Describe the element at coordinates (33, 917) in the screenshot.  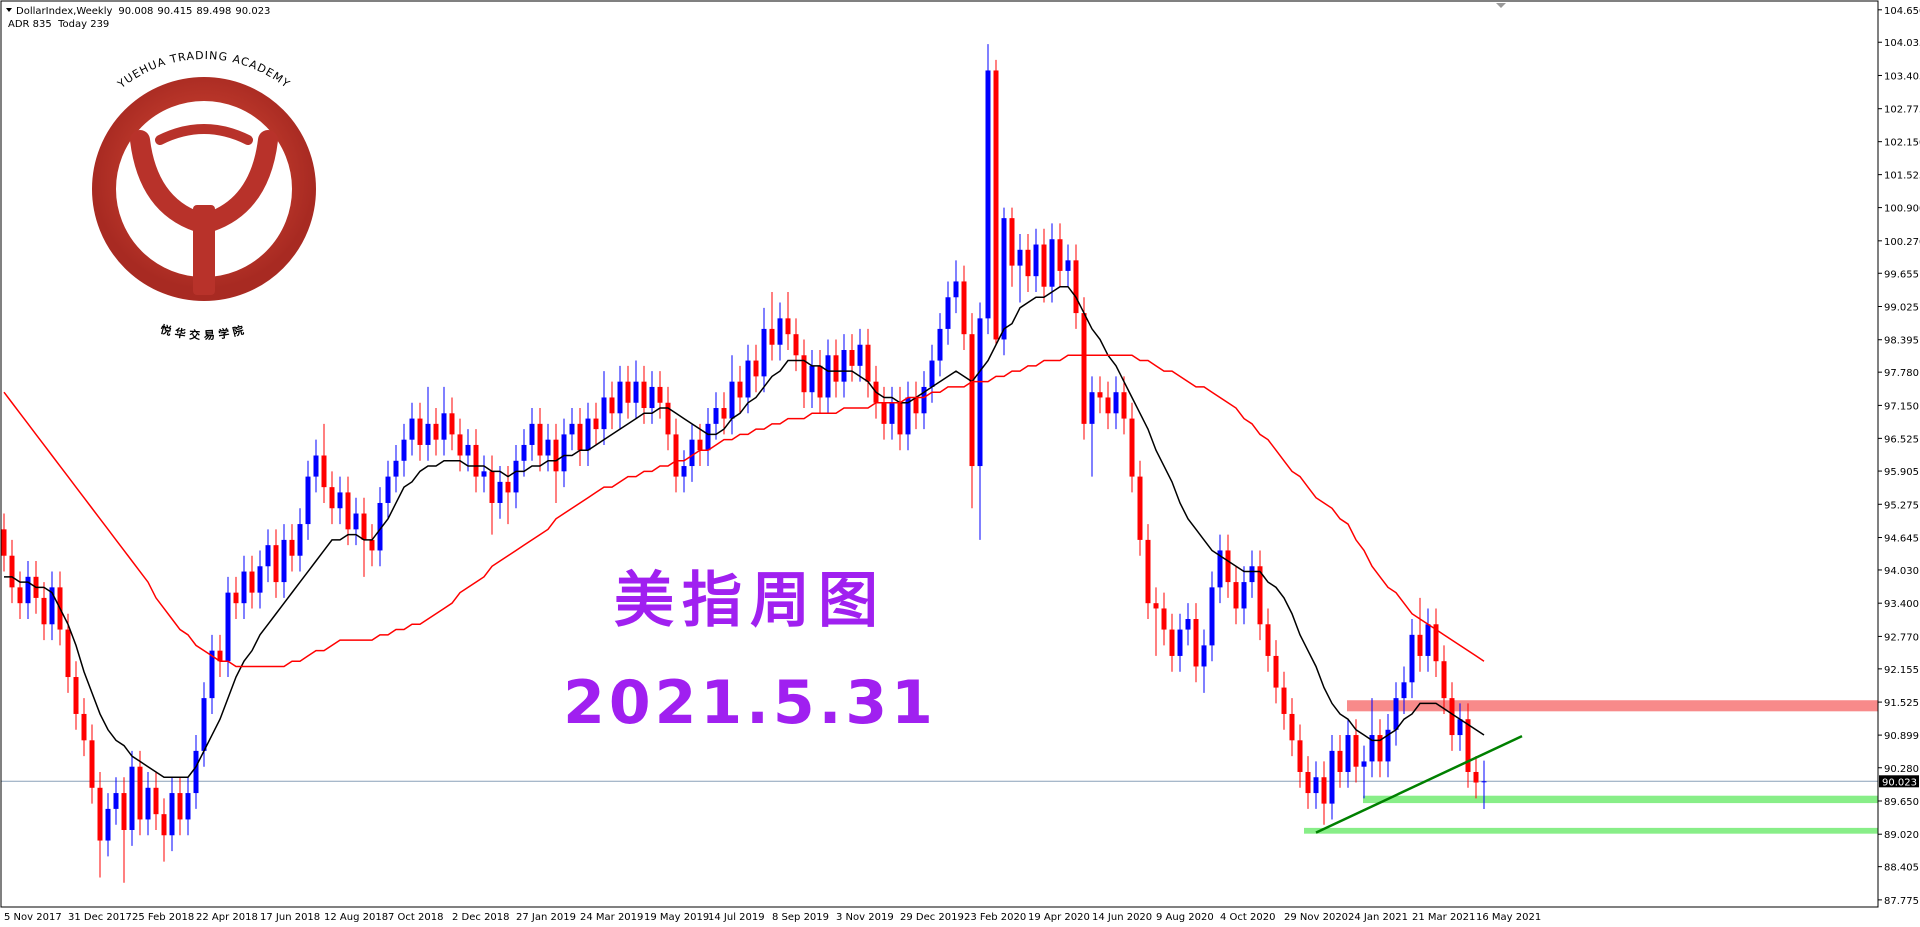
I see `x-tick-label: 5 Nov 2017` at that location.